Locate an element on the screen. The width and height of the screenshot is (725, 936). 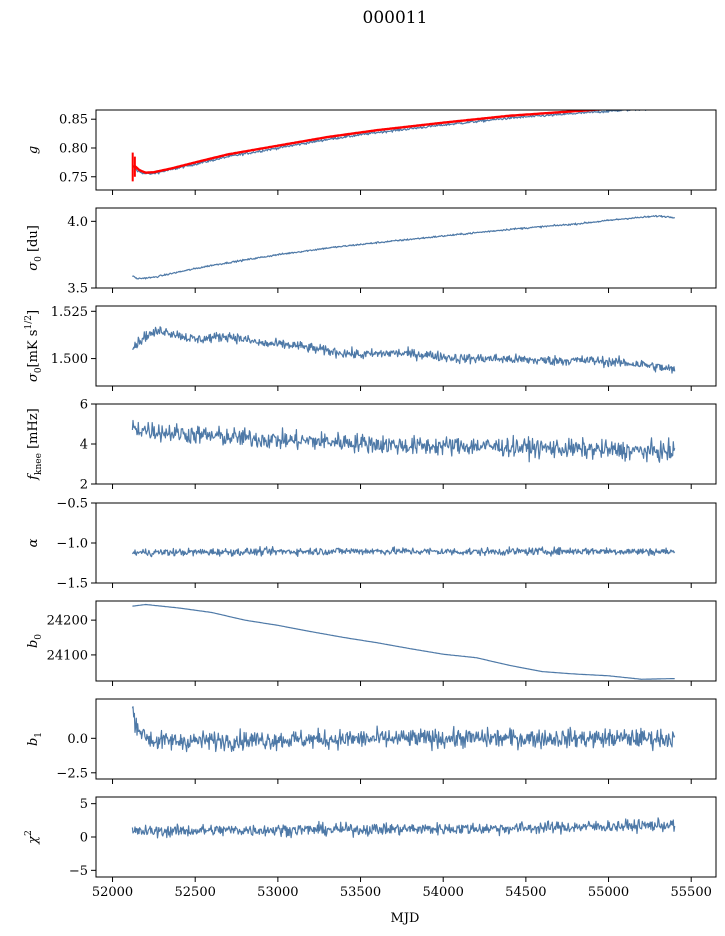
y-tick-label: 24200 is located at coordinates (67, 621).